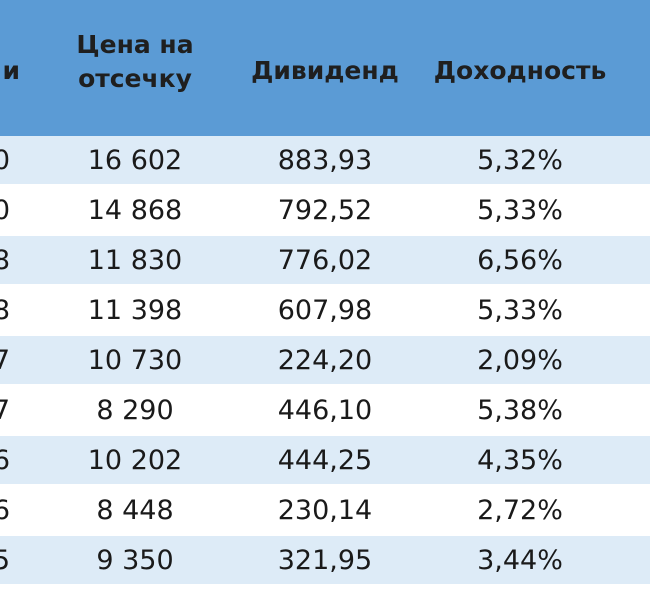 The image size is (650, 600). I want to click on cell-dividend: 792,52, so click(325, 210).